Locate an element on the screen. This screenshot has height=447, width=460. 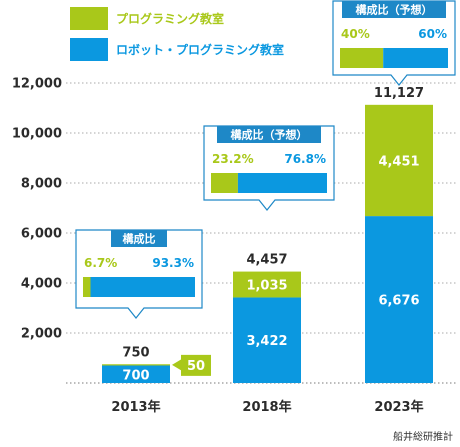
y-tick-label: 12,000 is located at coordinates (37, 84).